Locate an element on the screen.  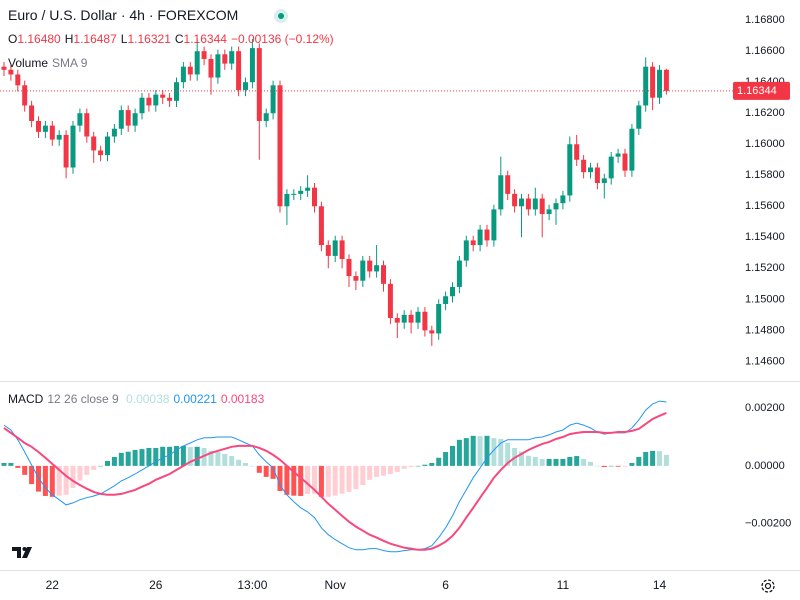
settings-icon is located at coordinates (768, 586).